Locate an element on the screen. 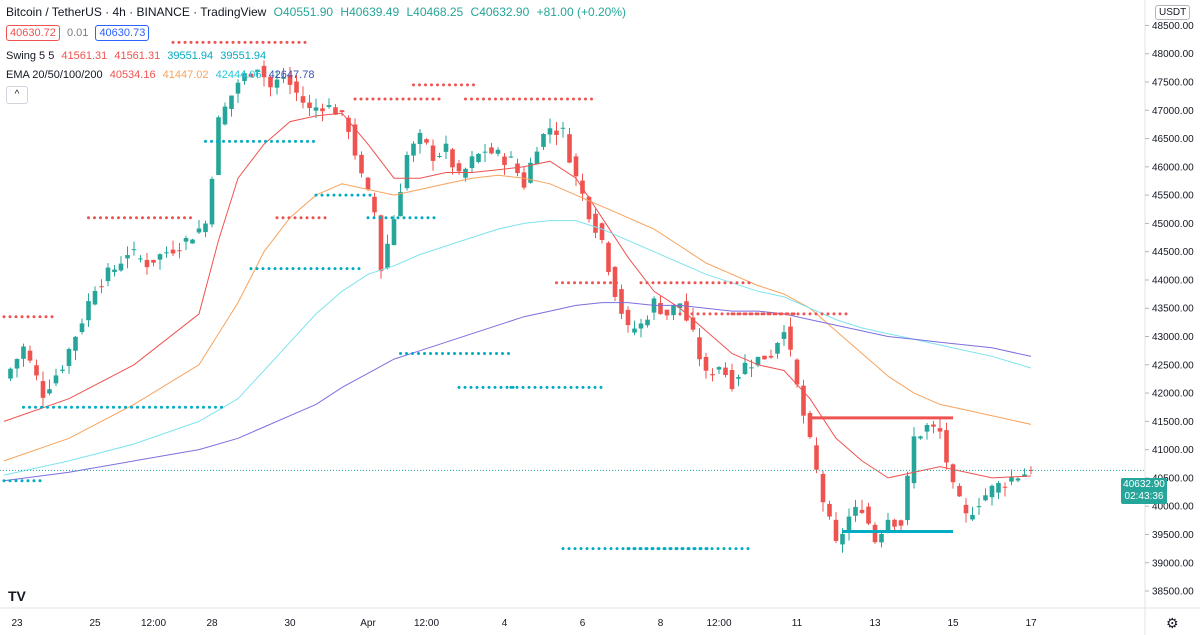 The height and width of the screenshot is (635, 1200). sell-button: 40630.72 is located at coordinates (33, 33).